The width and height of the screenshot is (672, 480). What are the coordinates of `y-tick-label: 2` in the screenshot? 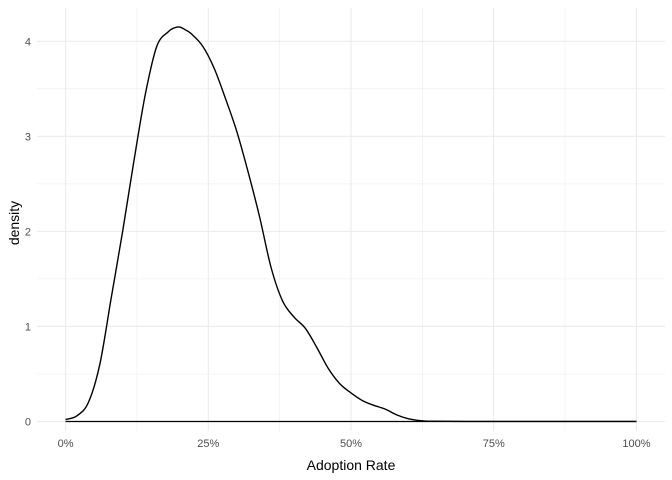 It's located at (28, 232).